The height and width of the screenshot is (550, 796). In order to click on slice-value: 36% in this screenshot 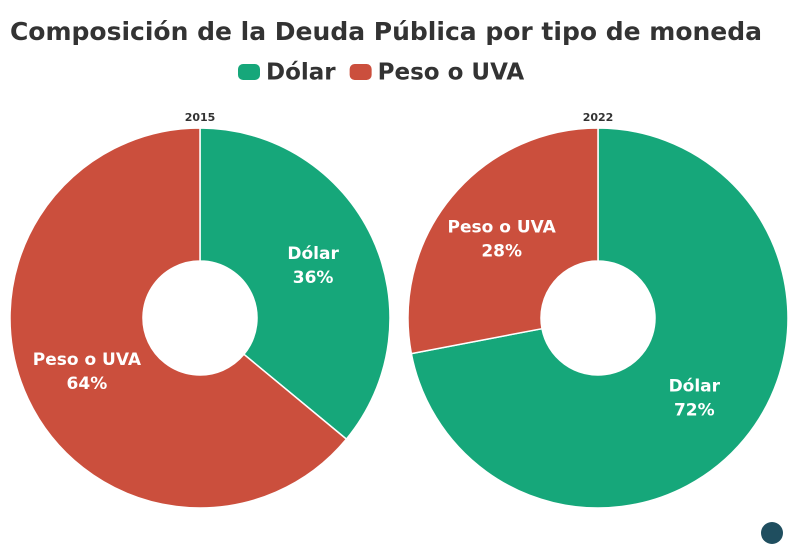, I will do `click(313, 278)`.